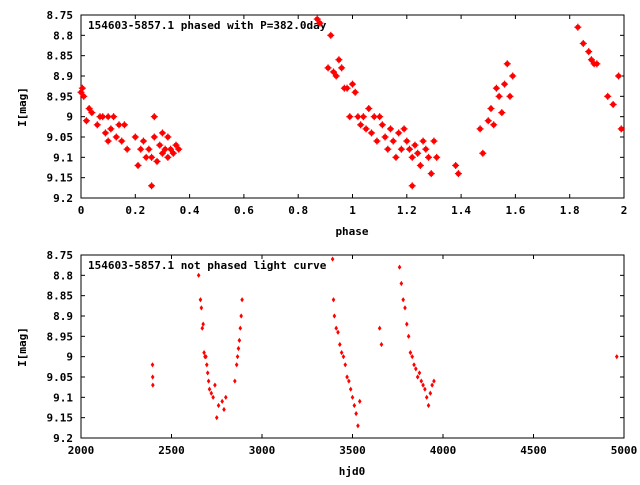 This screenshot has height=485, width=640. Describe the element at coordinates (63, 198) in the screenshot. I see `phased-y-tick-label: 9.2` at that location.